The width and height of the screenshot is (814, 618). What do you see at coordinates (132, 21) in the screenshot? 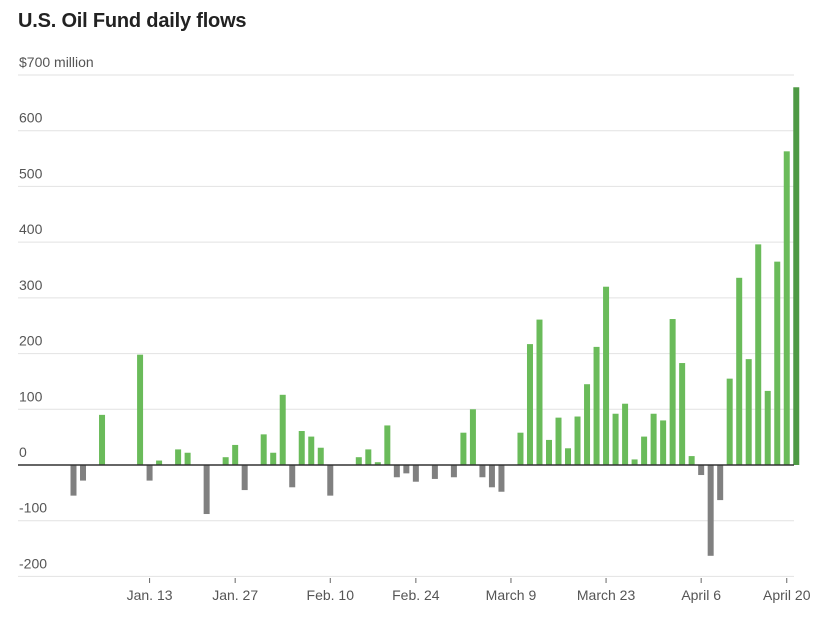
I see `chart-title: U.S. Oil Fund daily flows` at bounding box center [132, 21].